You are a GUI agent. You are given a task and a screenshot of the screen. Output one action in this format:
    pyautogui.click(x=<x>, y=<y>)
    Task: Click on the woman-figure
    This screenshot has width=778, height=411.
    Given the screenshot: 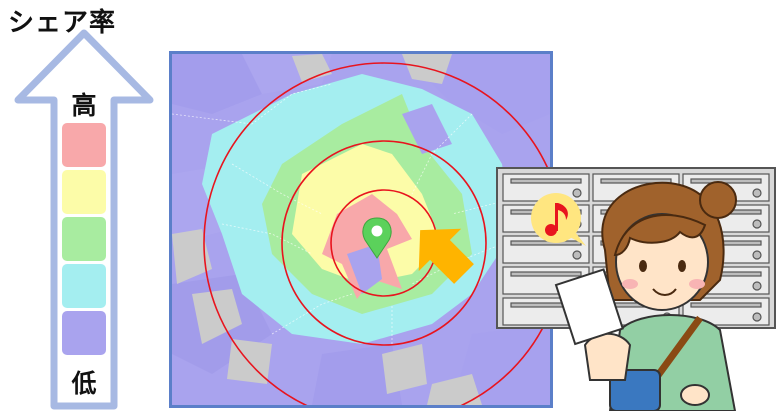 What is the action you would take?
    pyautogui.click(x=645, y=296)
    